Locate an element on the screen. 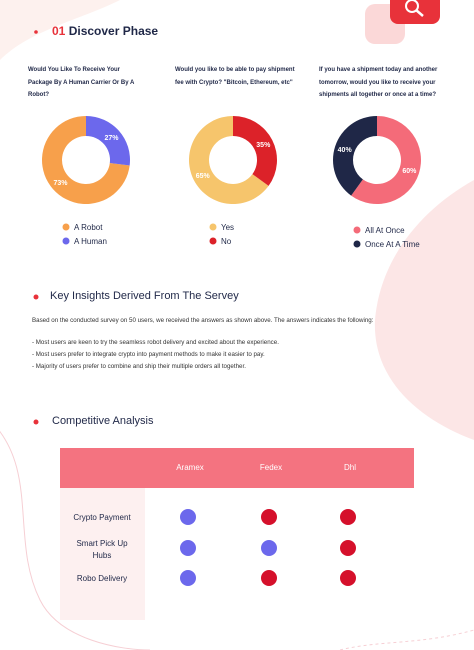  value-label: 27% is located at coordinates (111, 138).